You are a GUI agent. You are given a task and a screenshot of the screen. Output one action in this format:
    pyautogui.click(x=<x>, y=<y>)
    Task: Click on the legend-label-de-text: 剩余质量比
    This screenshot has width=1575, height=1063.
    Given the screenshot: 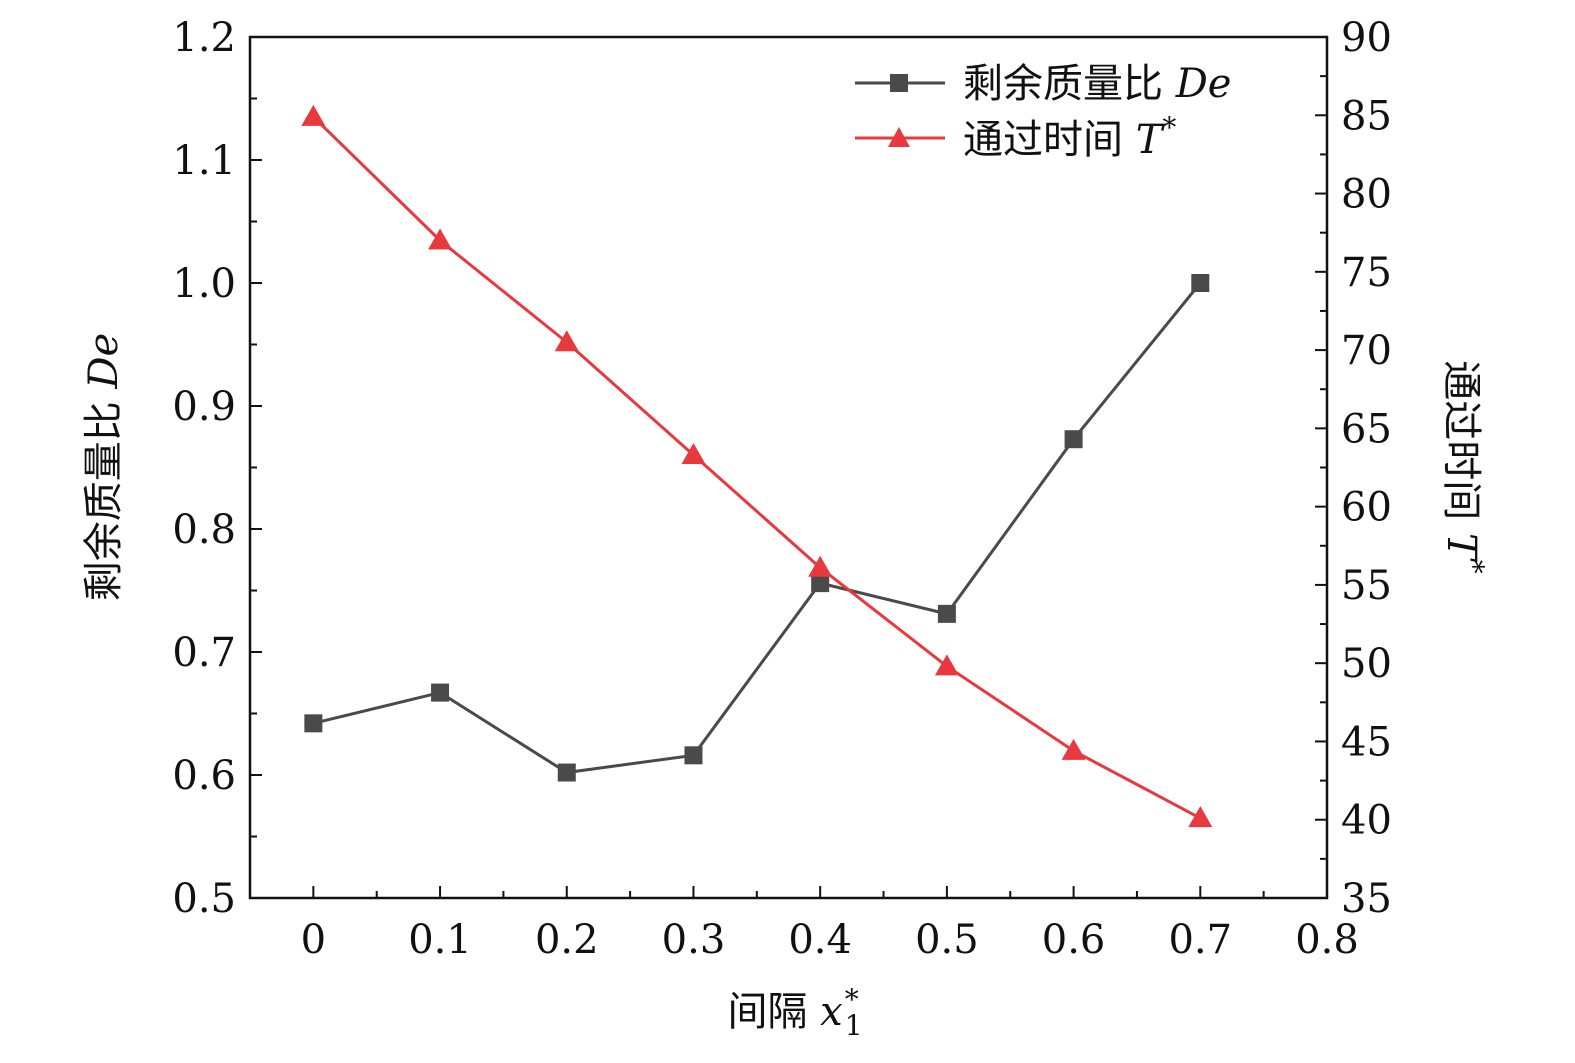 What is the action you would take?
    pyautogui.click(x=1069, y=84)
    